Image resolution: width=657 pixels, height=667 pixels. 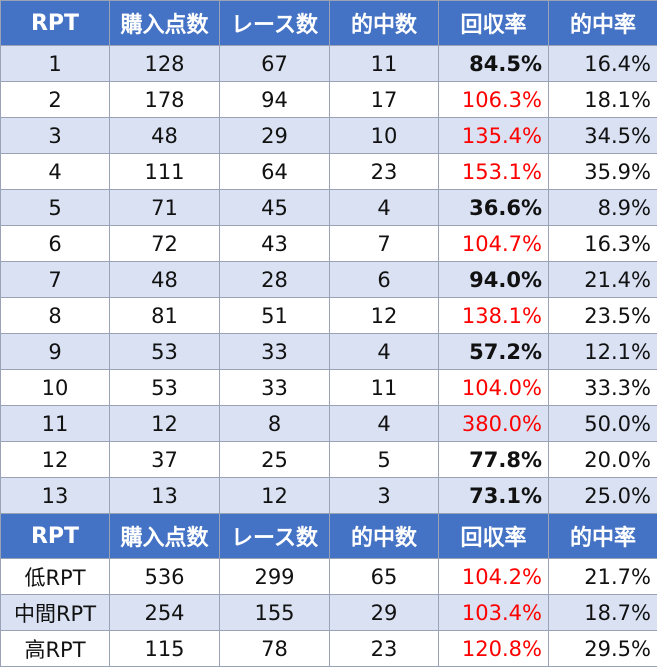 What do you see at coordinates (384, 388) in the screenshot?
I see `cell-hits: 11` at bounding box center [384, 388].